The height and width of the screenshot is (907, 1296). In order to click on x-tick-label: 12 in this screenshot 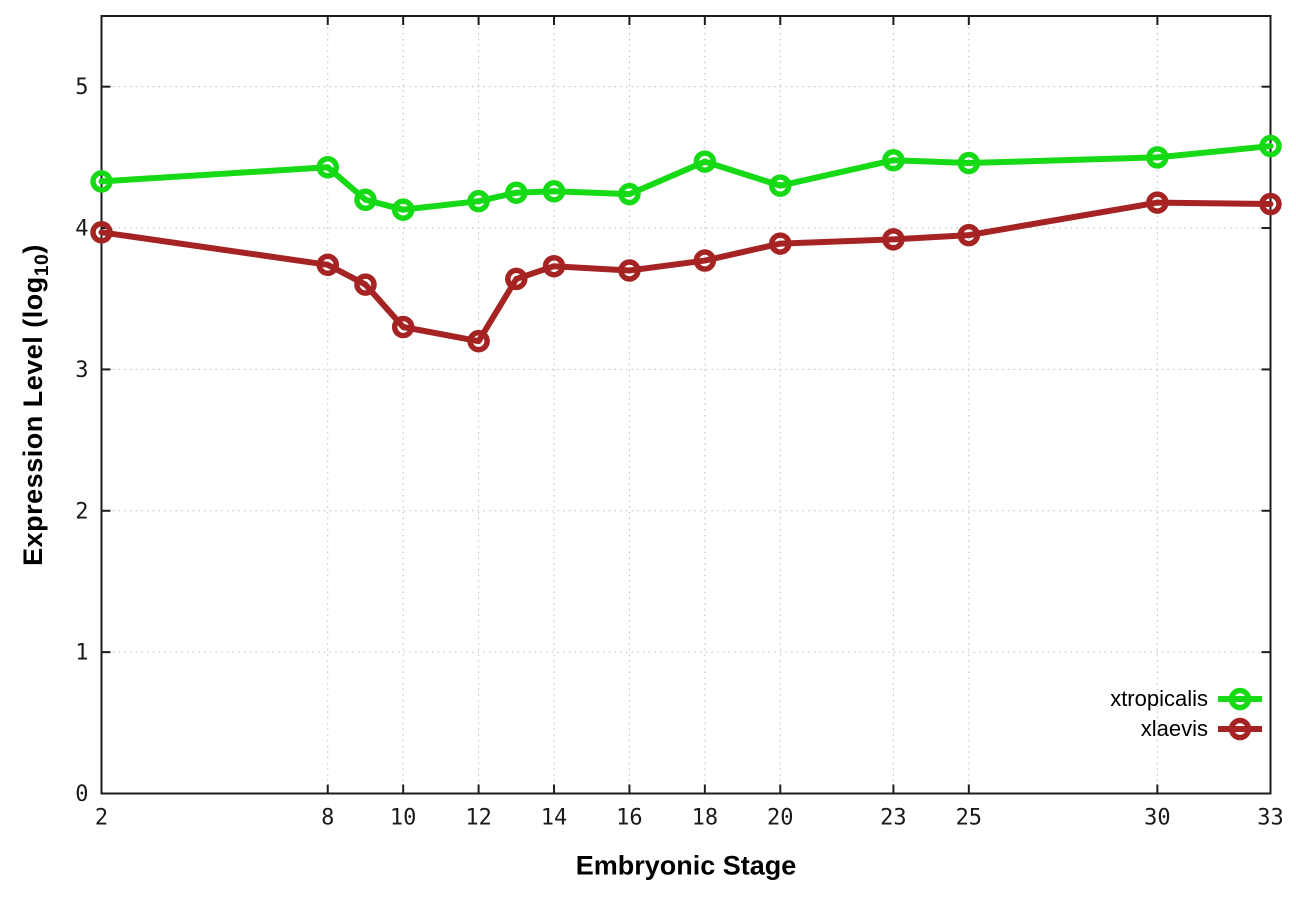, I will do `click(478, 818)`.